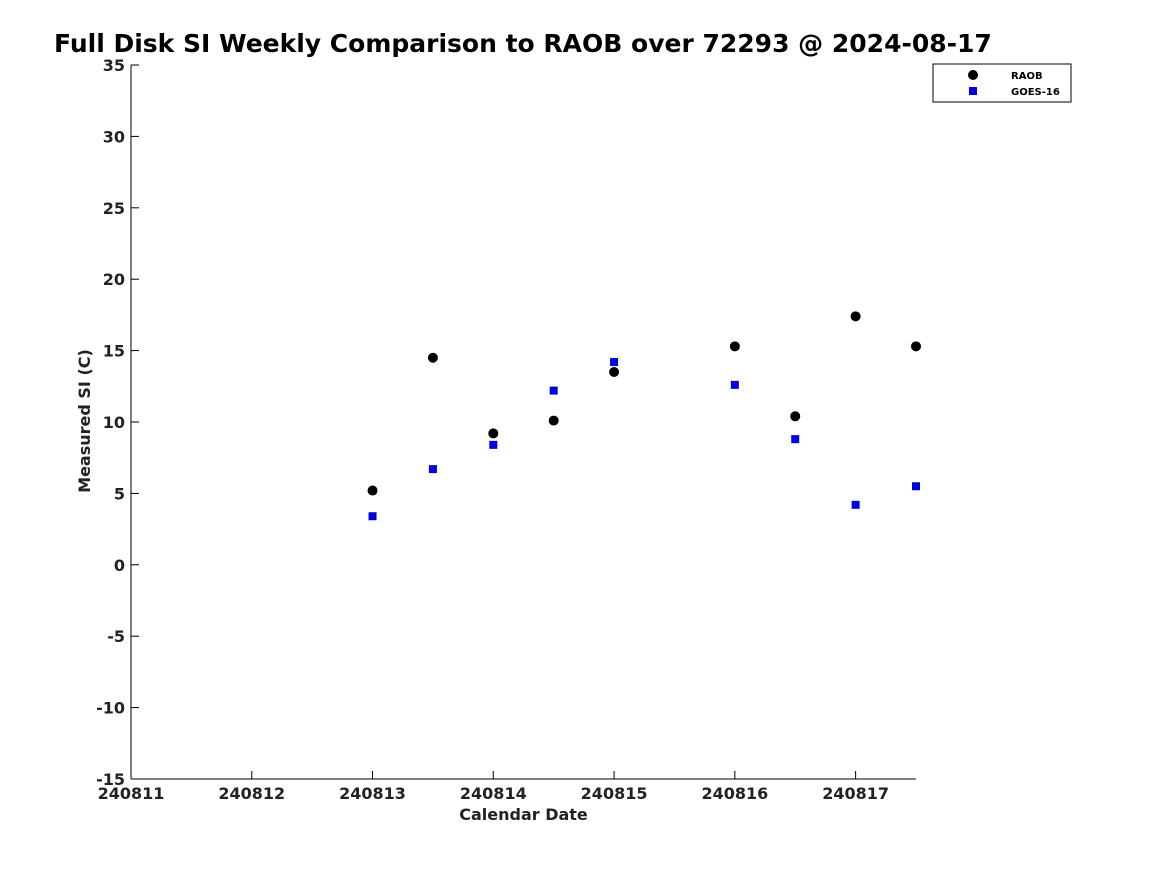 This screenshot has height=875, width=1167. Describe the element at coordinates (644, 416) in the screenshot. I see `data-points` at that location.